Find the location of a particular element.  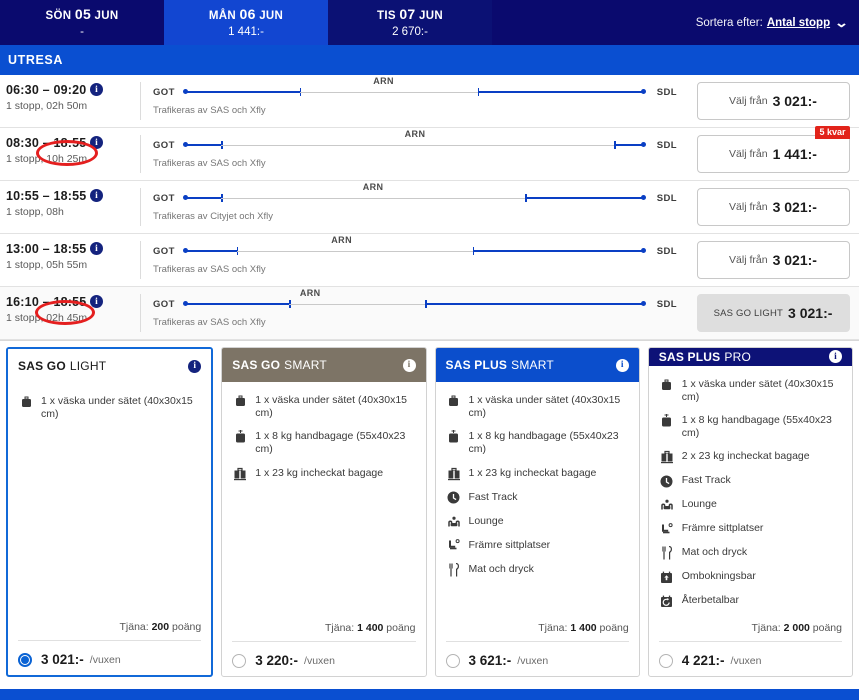

date-tab-label: MÅN 06 JUN is located at coordinates (246, 14).